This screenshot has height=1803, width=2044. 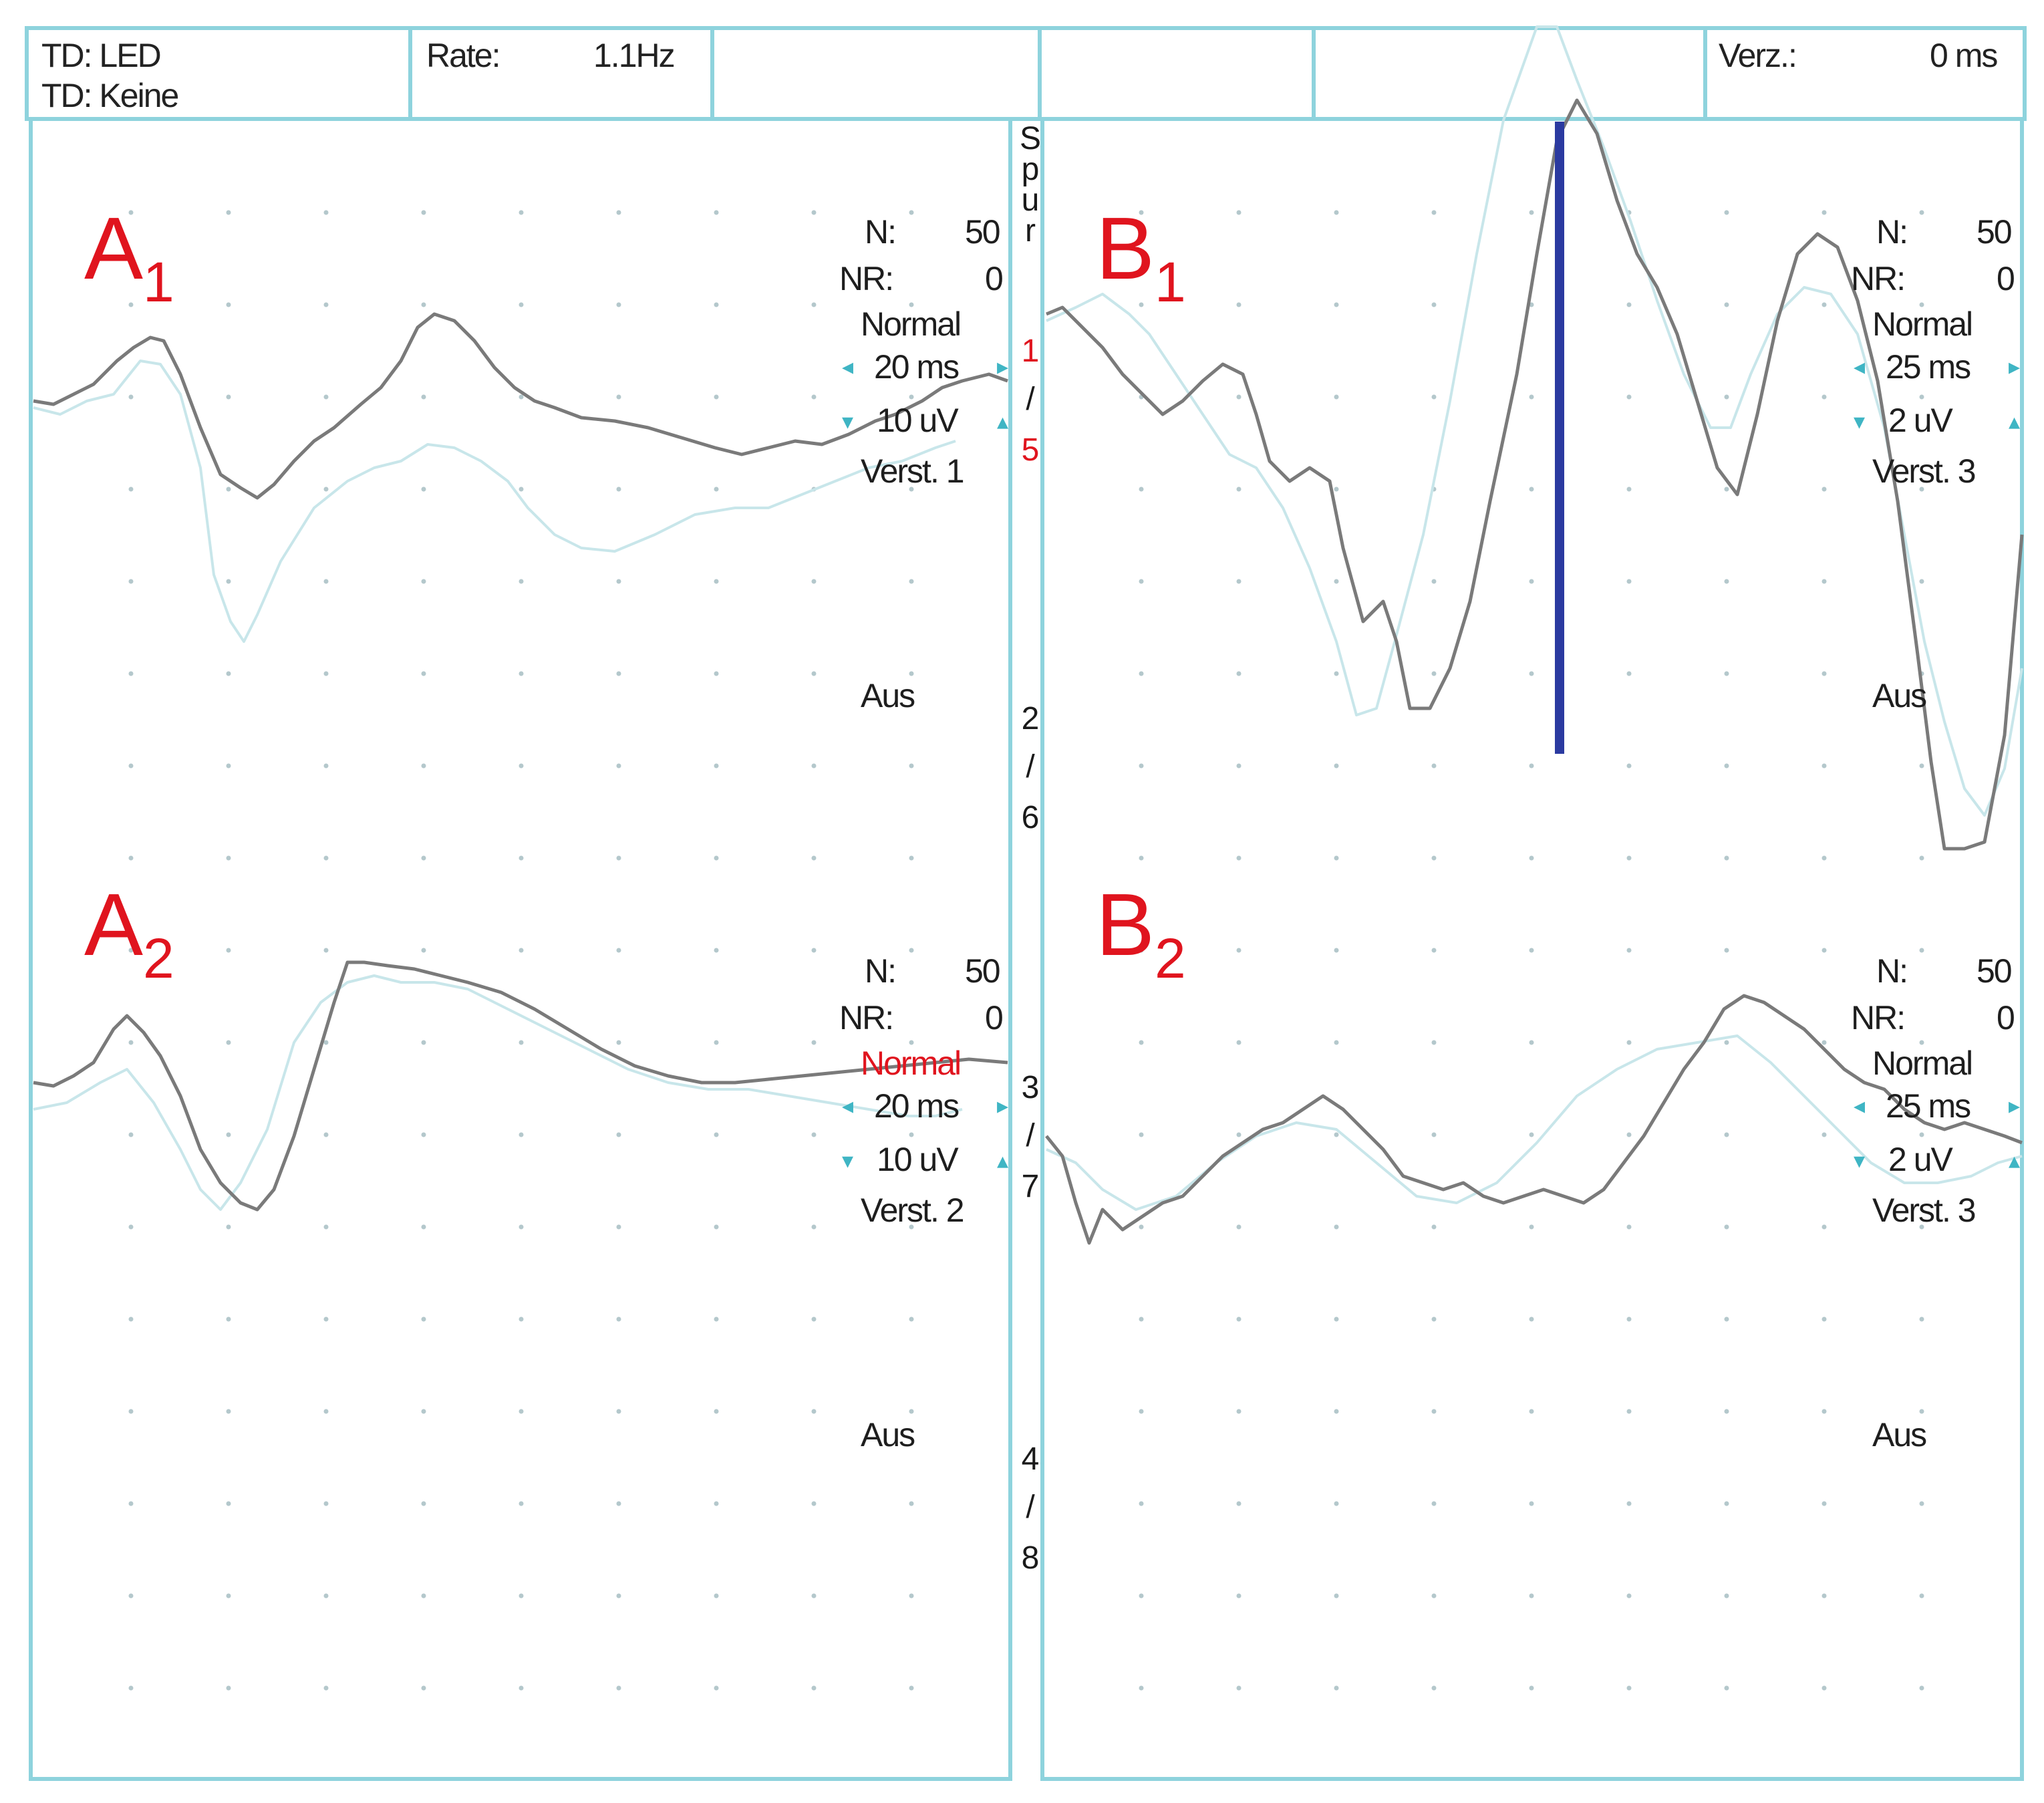 I want to click on sweep-count-label: N:, so click(x=1892, y=232).